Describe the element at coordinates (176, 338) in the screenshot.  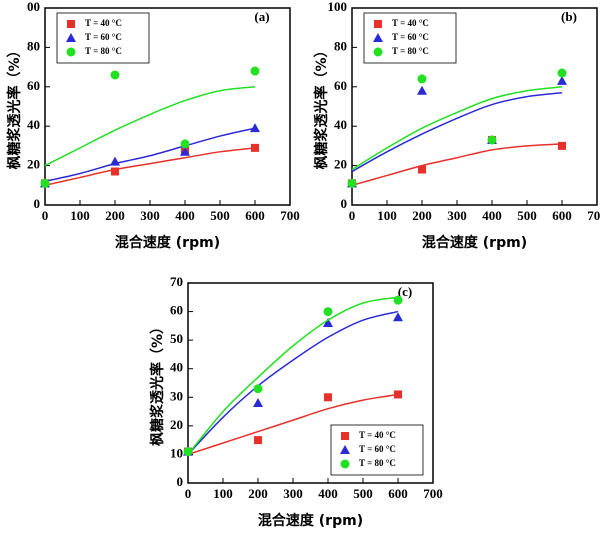
I see `y-tick-label: 50` at that location.